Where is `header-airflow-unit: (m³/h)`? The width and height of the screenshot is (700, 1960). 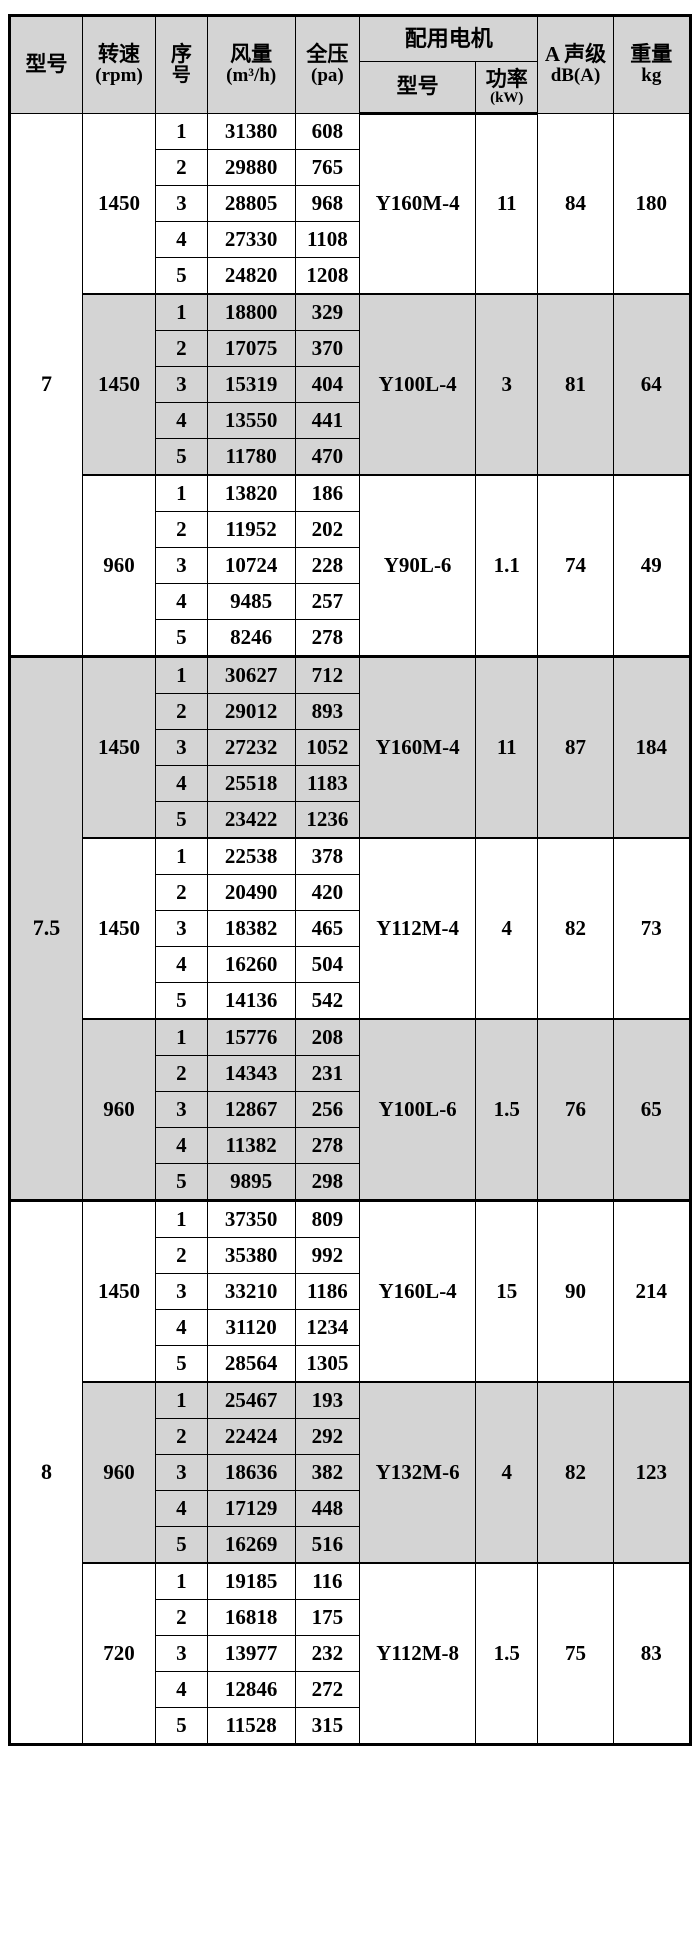
header-airflow-unit: (m³/h) is located at coordinates (251, 76).